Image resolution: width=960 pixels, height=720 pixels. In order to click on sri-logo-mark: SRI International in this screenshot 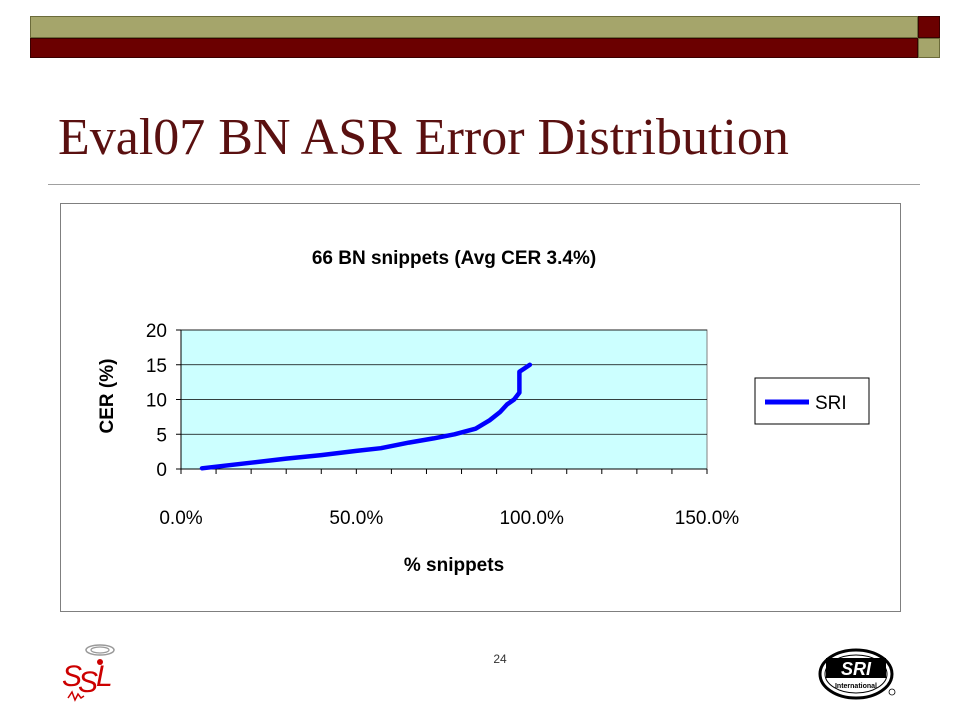, I will do `click(857, 674)`.